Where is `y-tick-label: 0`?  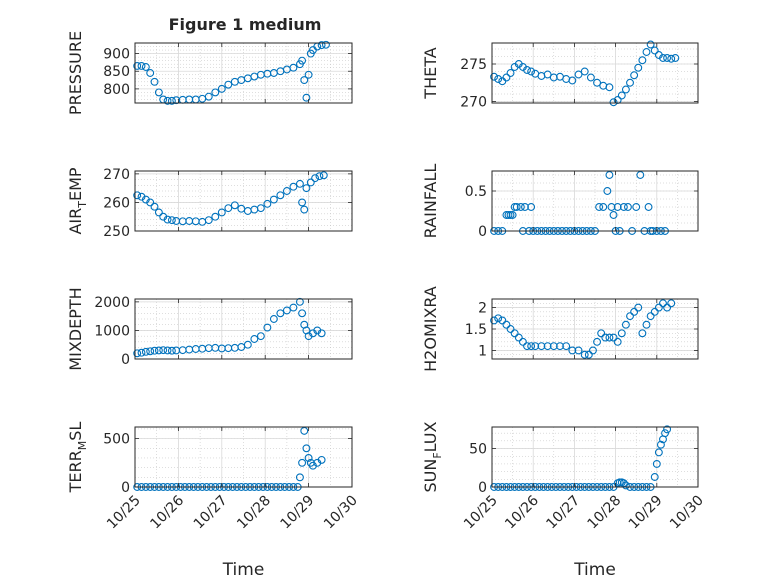 y-tick-label: 0 is located at coordinates (125, 360).